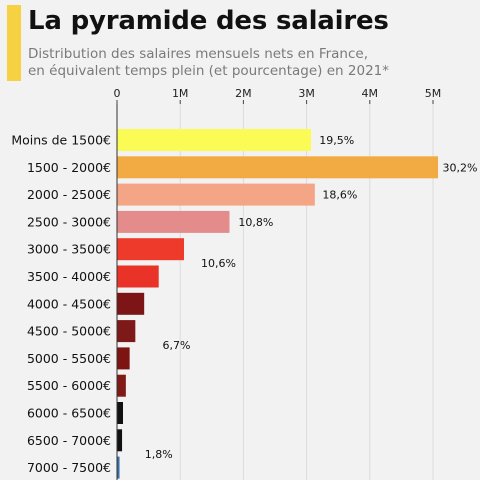 The height and width of the screenshot is (480, 480). Describe the element at coordinates (177, 345) in the screenshot. I see `percentage-label: 6,7%` at that location.